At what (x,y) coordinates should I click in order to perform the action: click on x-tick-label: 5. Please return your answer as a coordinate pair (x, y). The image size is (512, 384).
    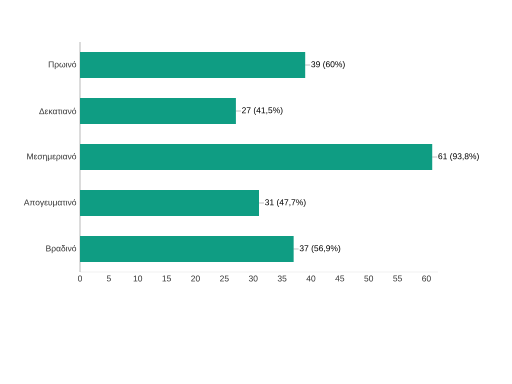
    Looking at the image, I should click on (108, 279).